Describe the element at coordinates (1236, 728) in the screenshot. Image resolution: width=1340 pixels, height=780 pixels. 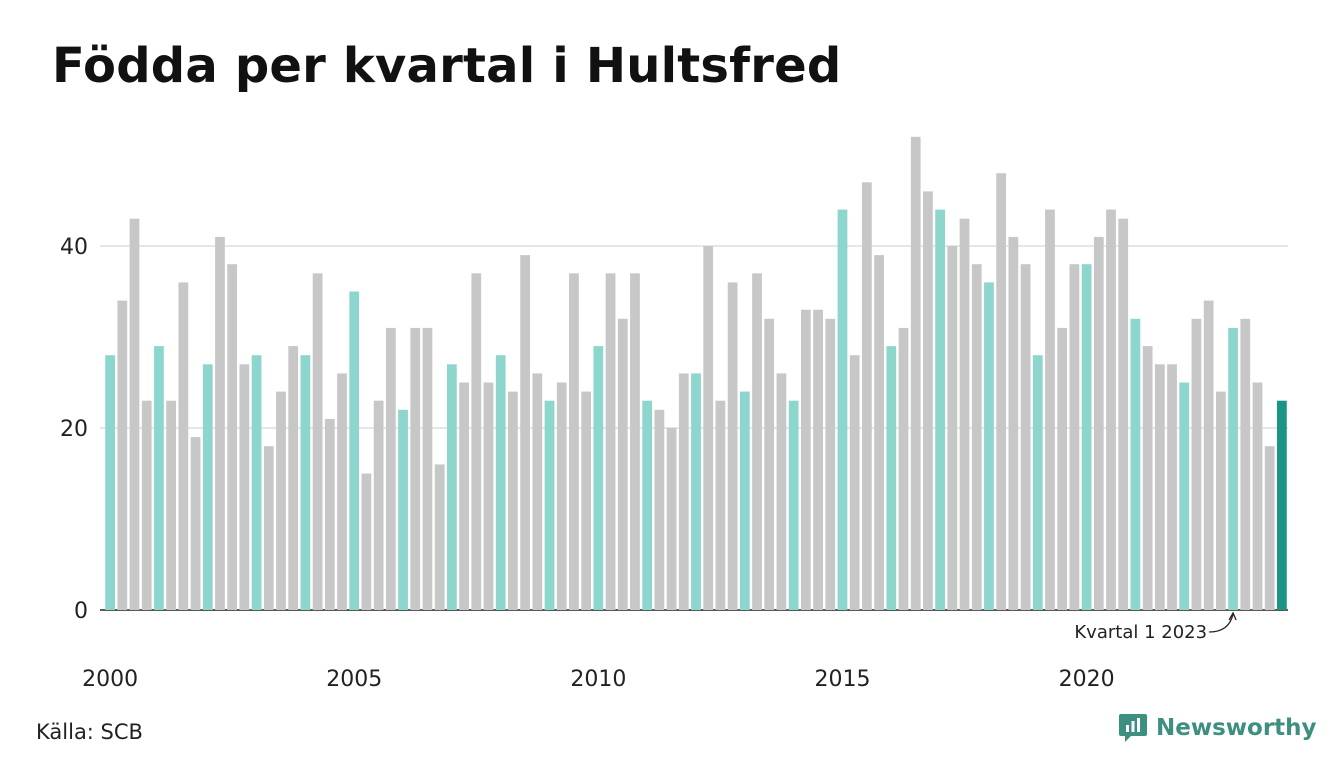
I see `brand-name: Newsworthy` at that location.